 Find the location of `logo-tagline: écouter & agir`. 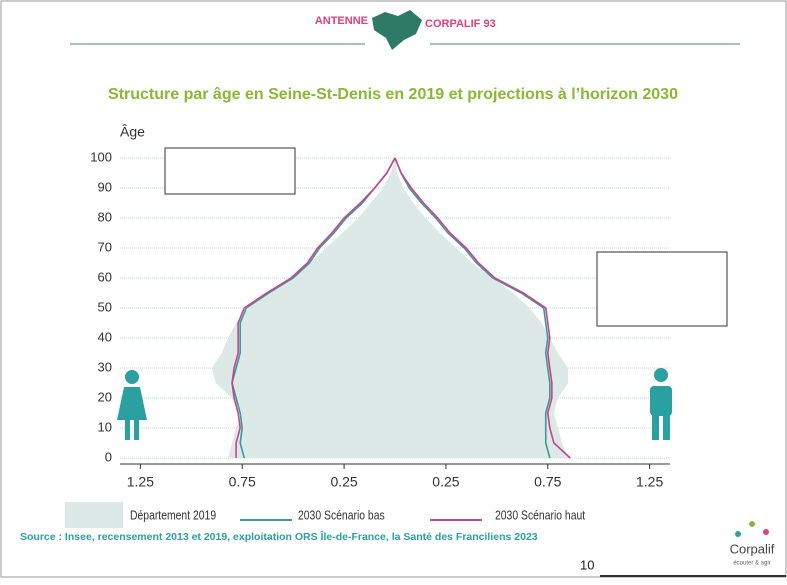

logo-tagline: écouter & agir is located at coordinates (751, 564).